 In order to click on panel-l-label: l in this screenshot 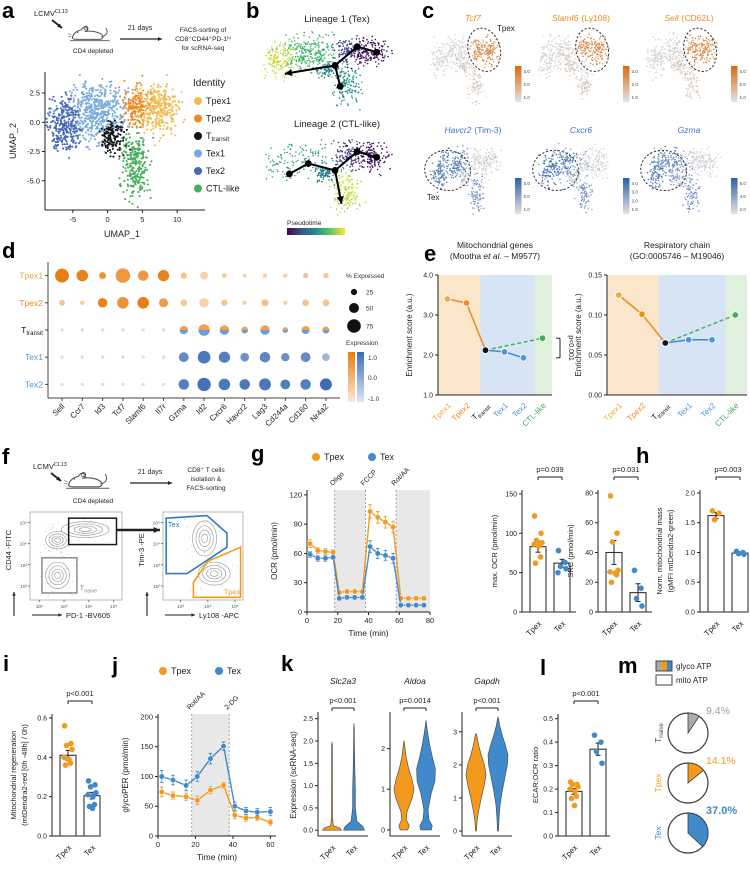, I will do `click(543, 667)`.